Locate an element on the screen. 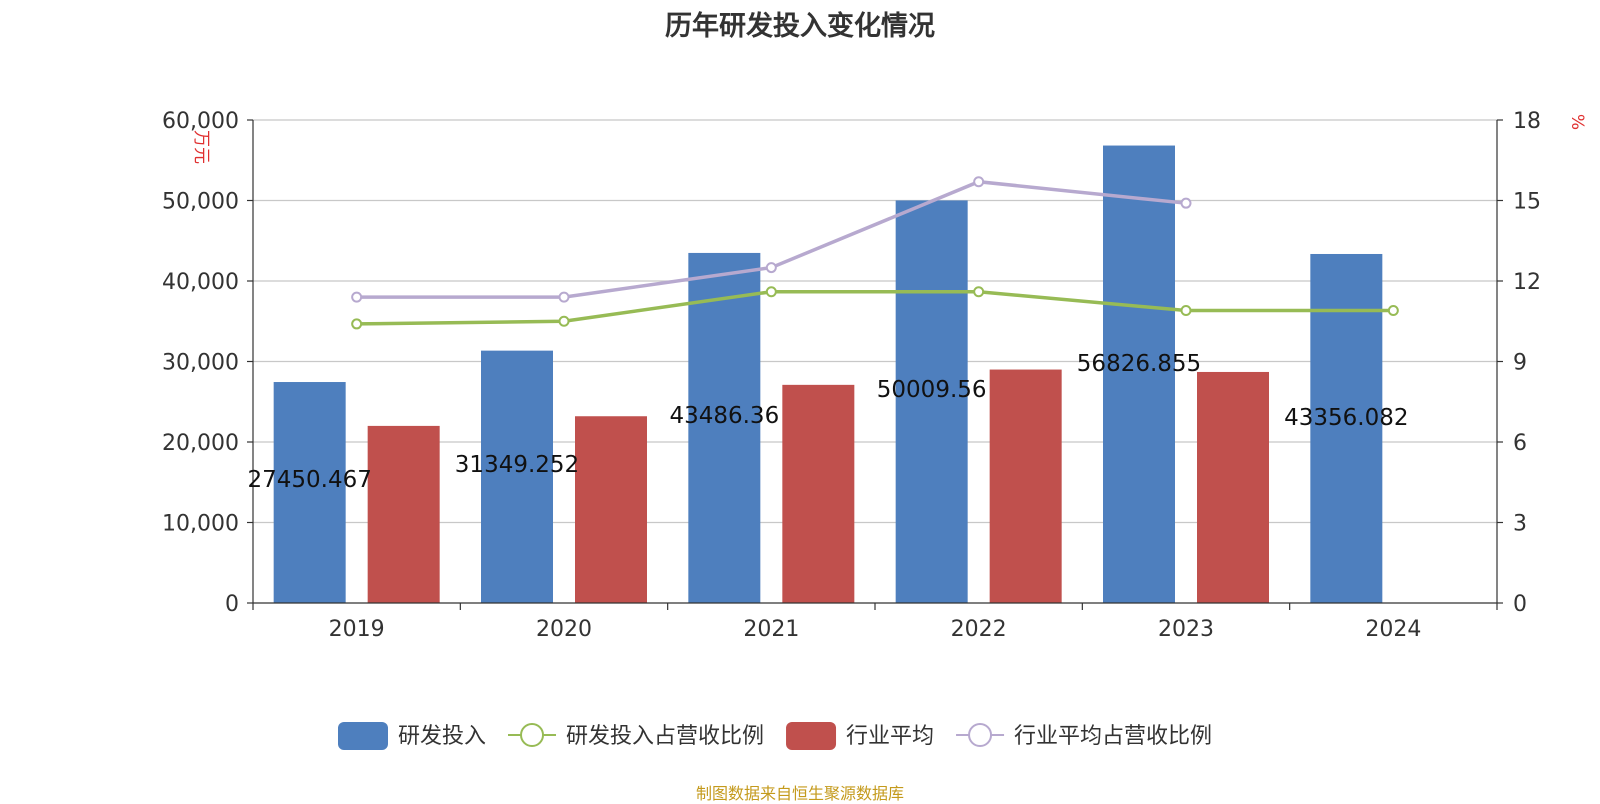 Image resolution: width=1600 pixels, height=804 pixels. y-right-tick-label: 12 is located at coordinates (1527, 282).